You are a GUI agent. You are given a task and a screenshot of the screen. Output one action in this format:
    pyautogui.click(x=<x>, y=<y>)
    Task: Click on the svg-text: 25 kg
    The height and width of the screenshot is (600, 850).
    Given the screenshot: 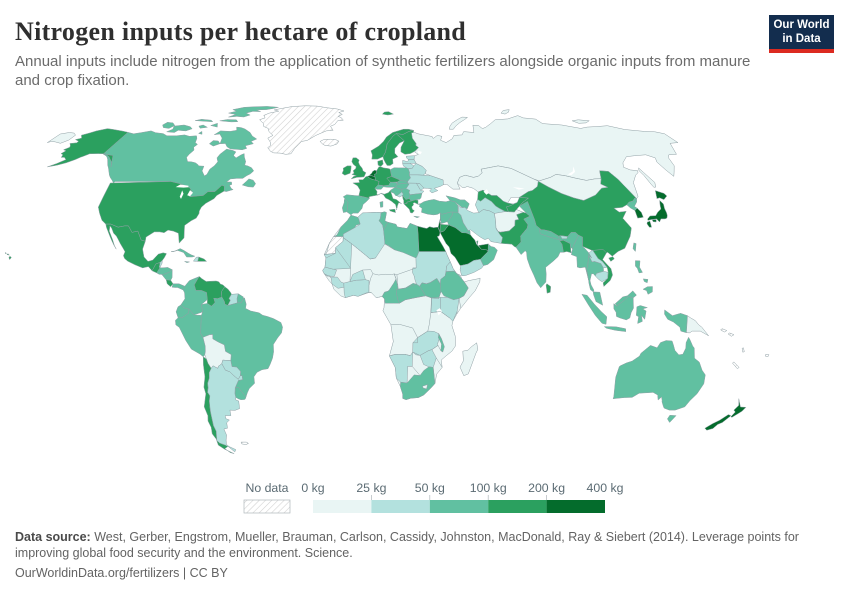 What is the action you would take?
    pyautogui.click(x=371, y=488)
    